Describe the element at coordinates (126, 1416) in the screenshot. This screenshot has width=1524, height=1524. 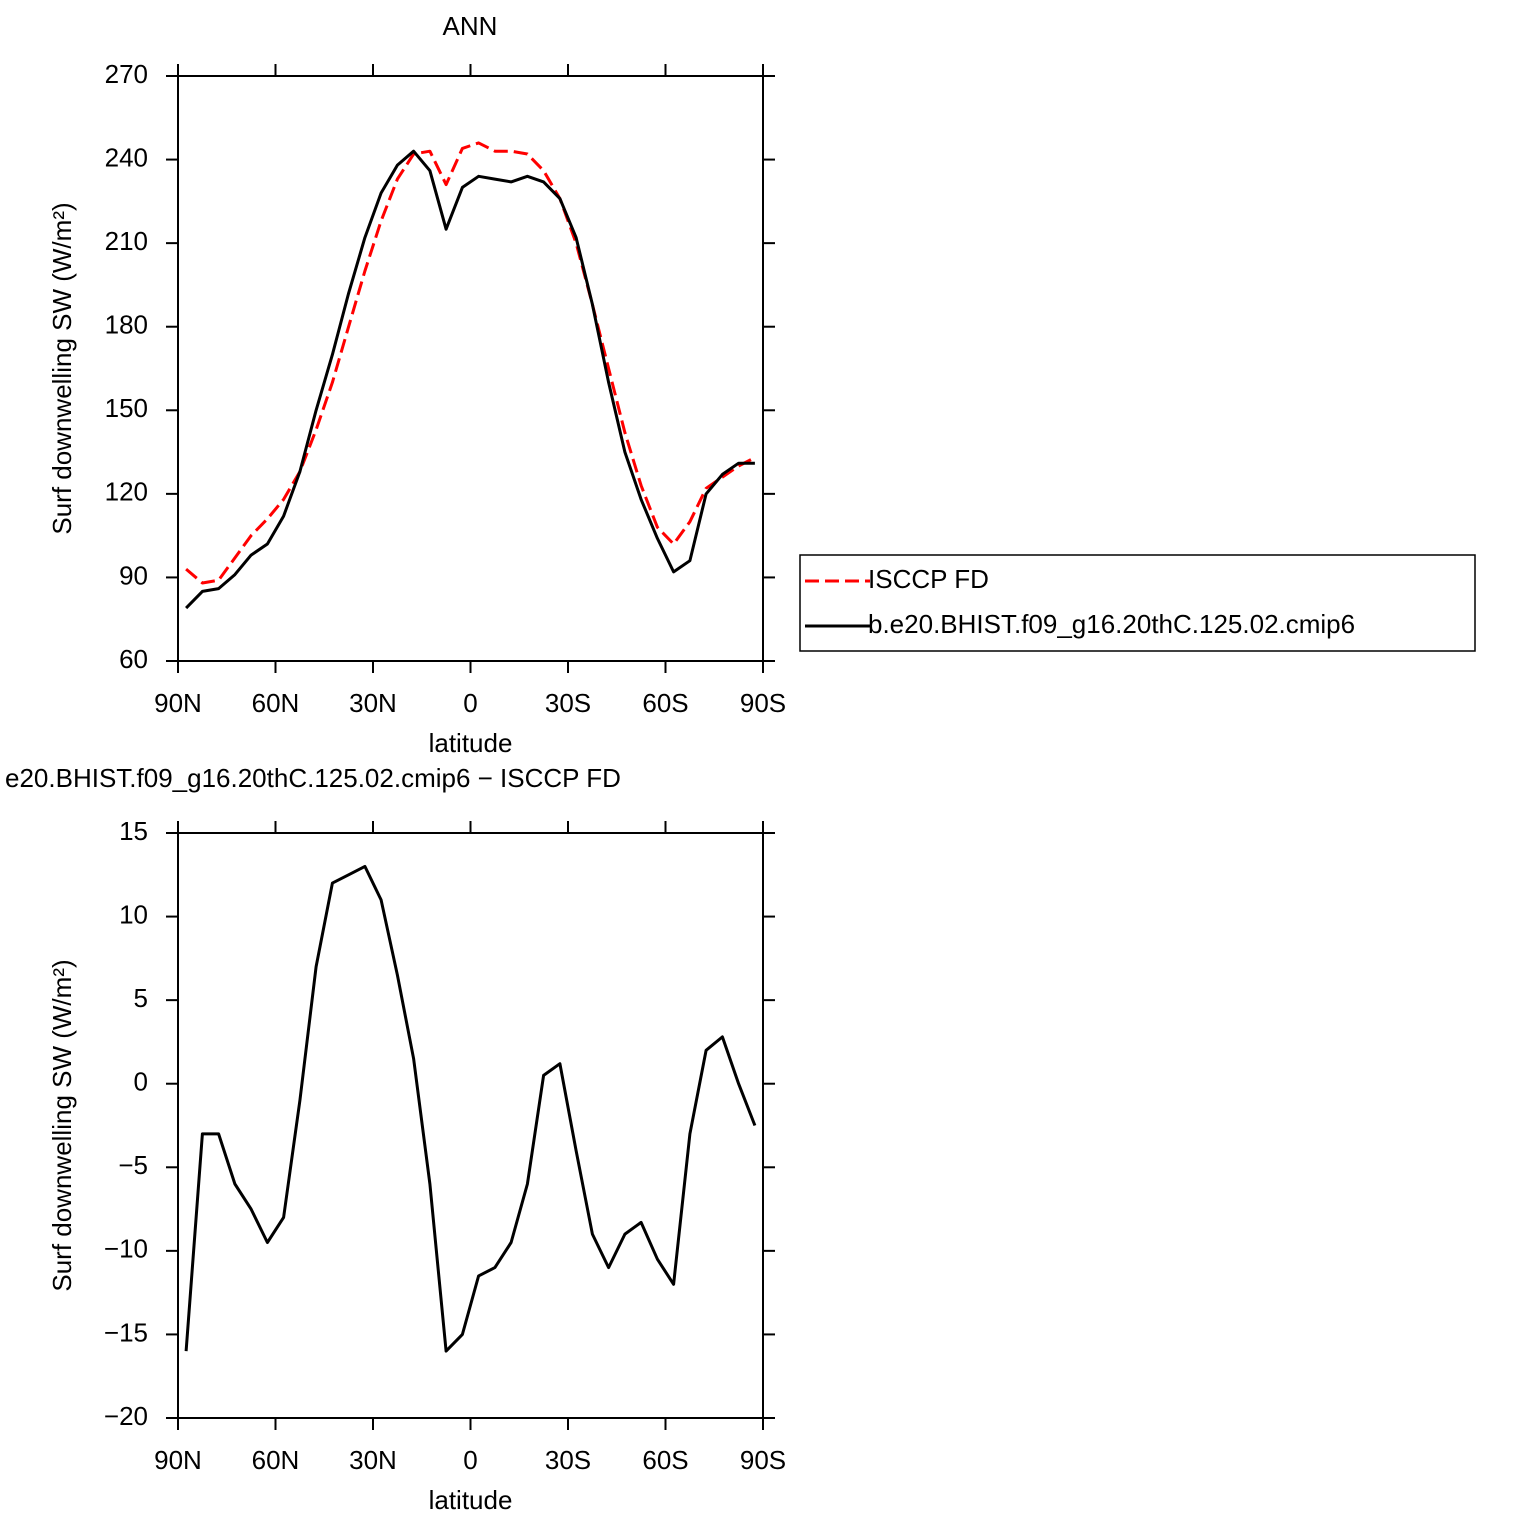
I see `y-tick-label: −20` at that location.